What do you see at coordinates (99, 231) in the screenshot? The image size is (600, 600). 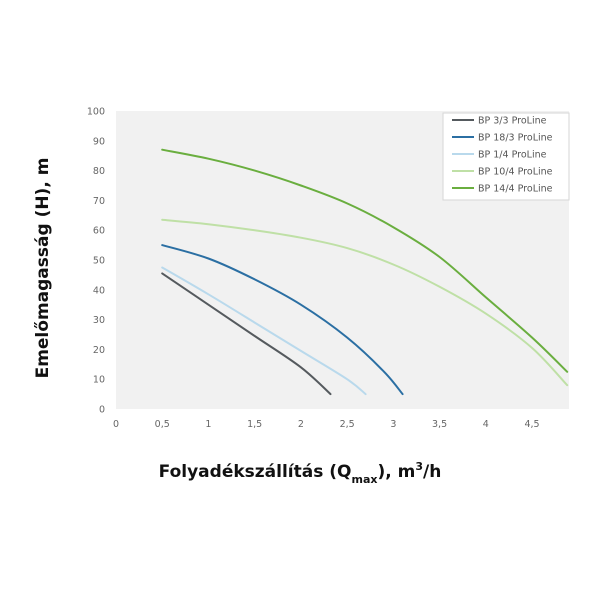 I see `y-tick-label: 60` at bounding box center [99, 231].